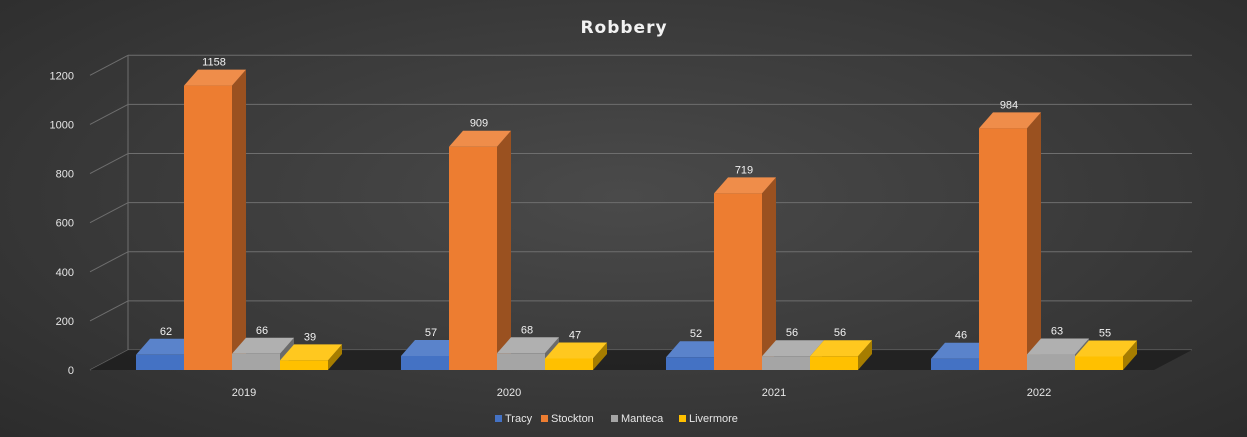 The image size is (1247, 437). What do you see at coordinates (479, 124) in the screenshot?
I see `data-label: 909` at bounding box center [479, 124].